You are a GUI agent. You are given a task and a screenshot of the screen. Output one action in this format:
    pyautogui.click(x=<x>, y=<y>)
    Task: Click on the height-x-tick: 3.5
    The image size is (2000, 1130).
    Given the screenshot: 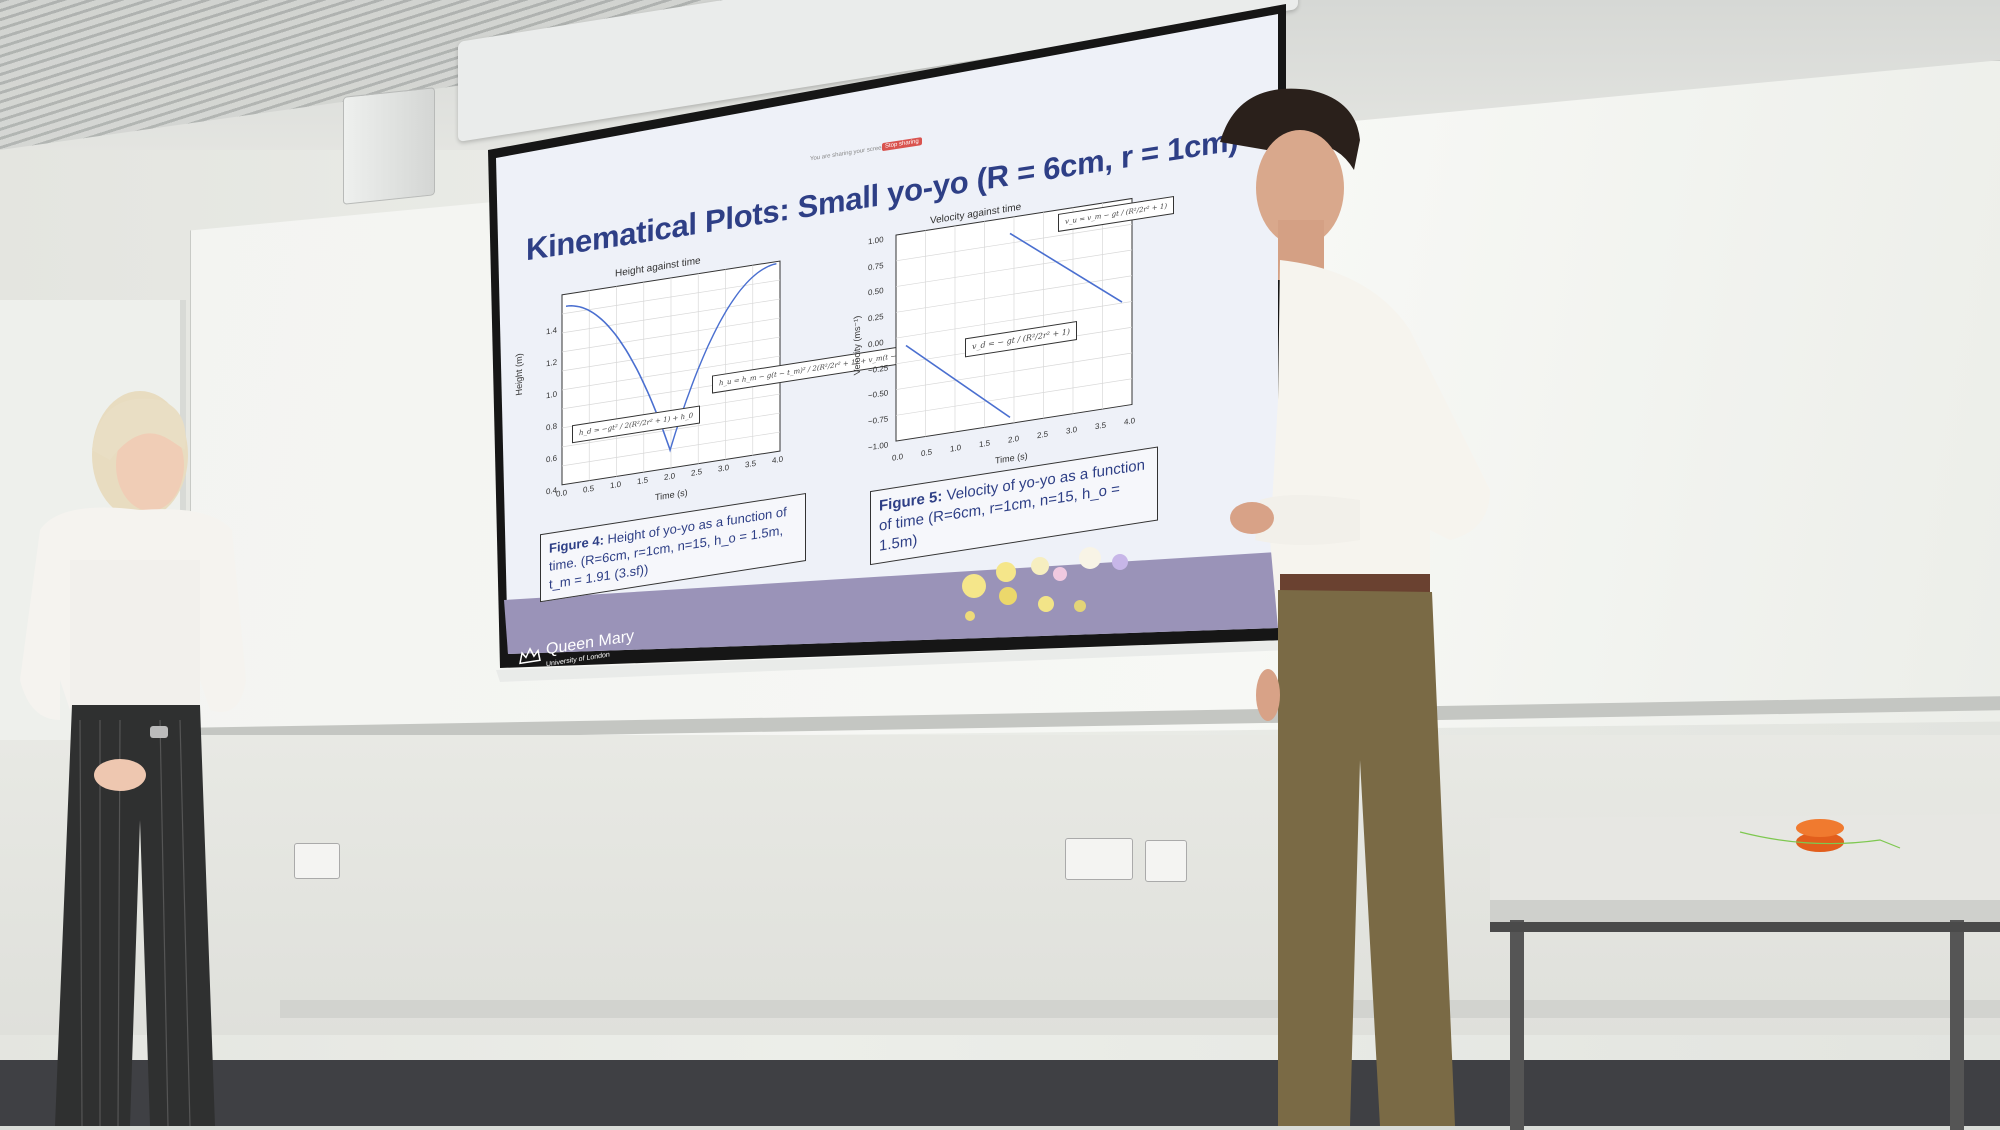 What is the action you would take?
    pyautogui.click(x=751, y=464)
    